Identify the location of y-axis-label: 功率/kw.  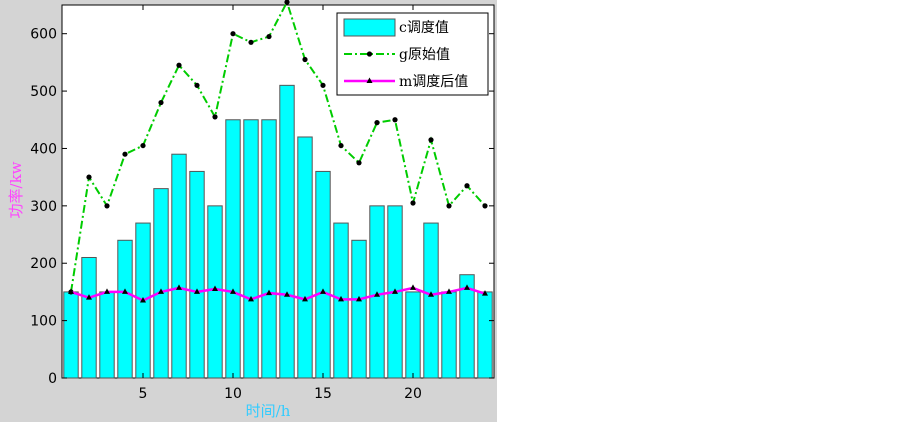
(16, 189).